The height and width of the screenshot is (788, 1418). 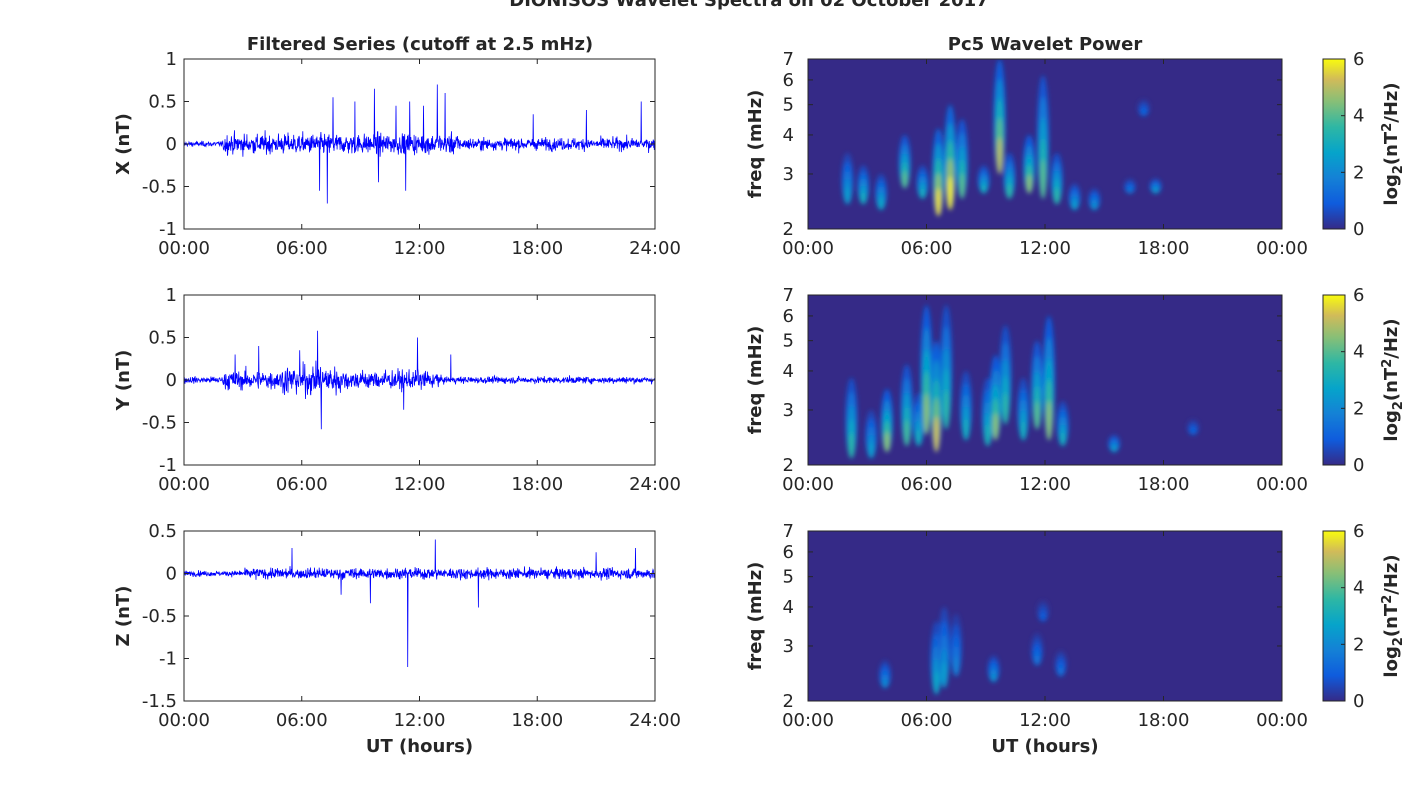 I want to click on y-tick-label: -1.5, so click(x=159, y=701).